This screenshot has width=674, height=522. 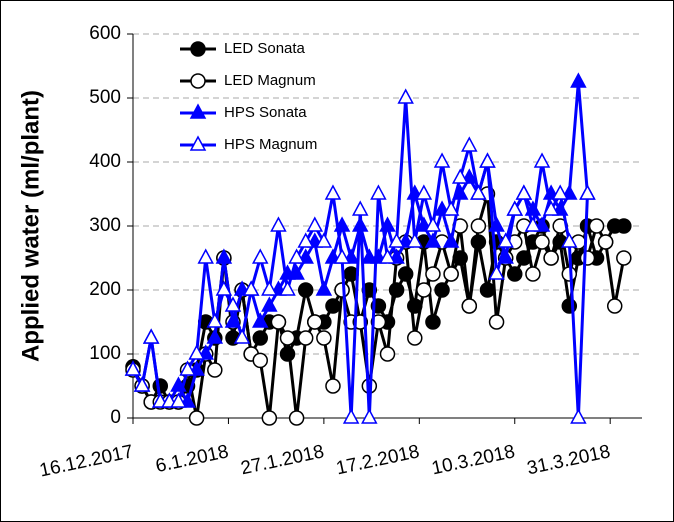 What do you see at coordinates (105, 97) in the screenshot?
I see `y-tick-label: 500` at bounding box center [105, 97].